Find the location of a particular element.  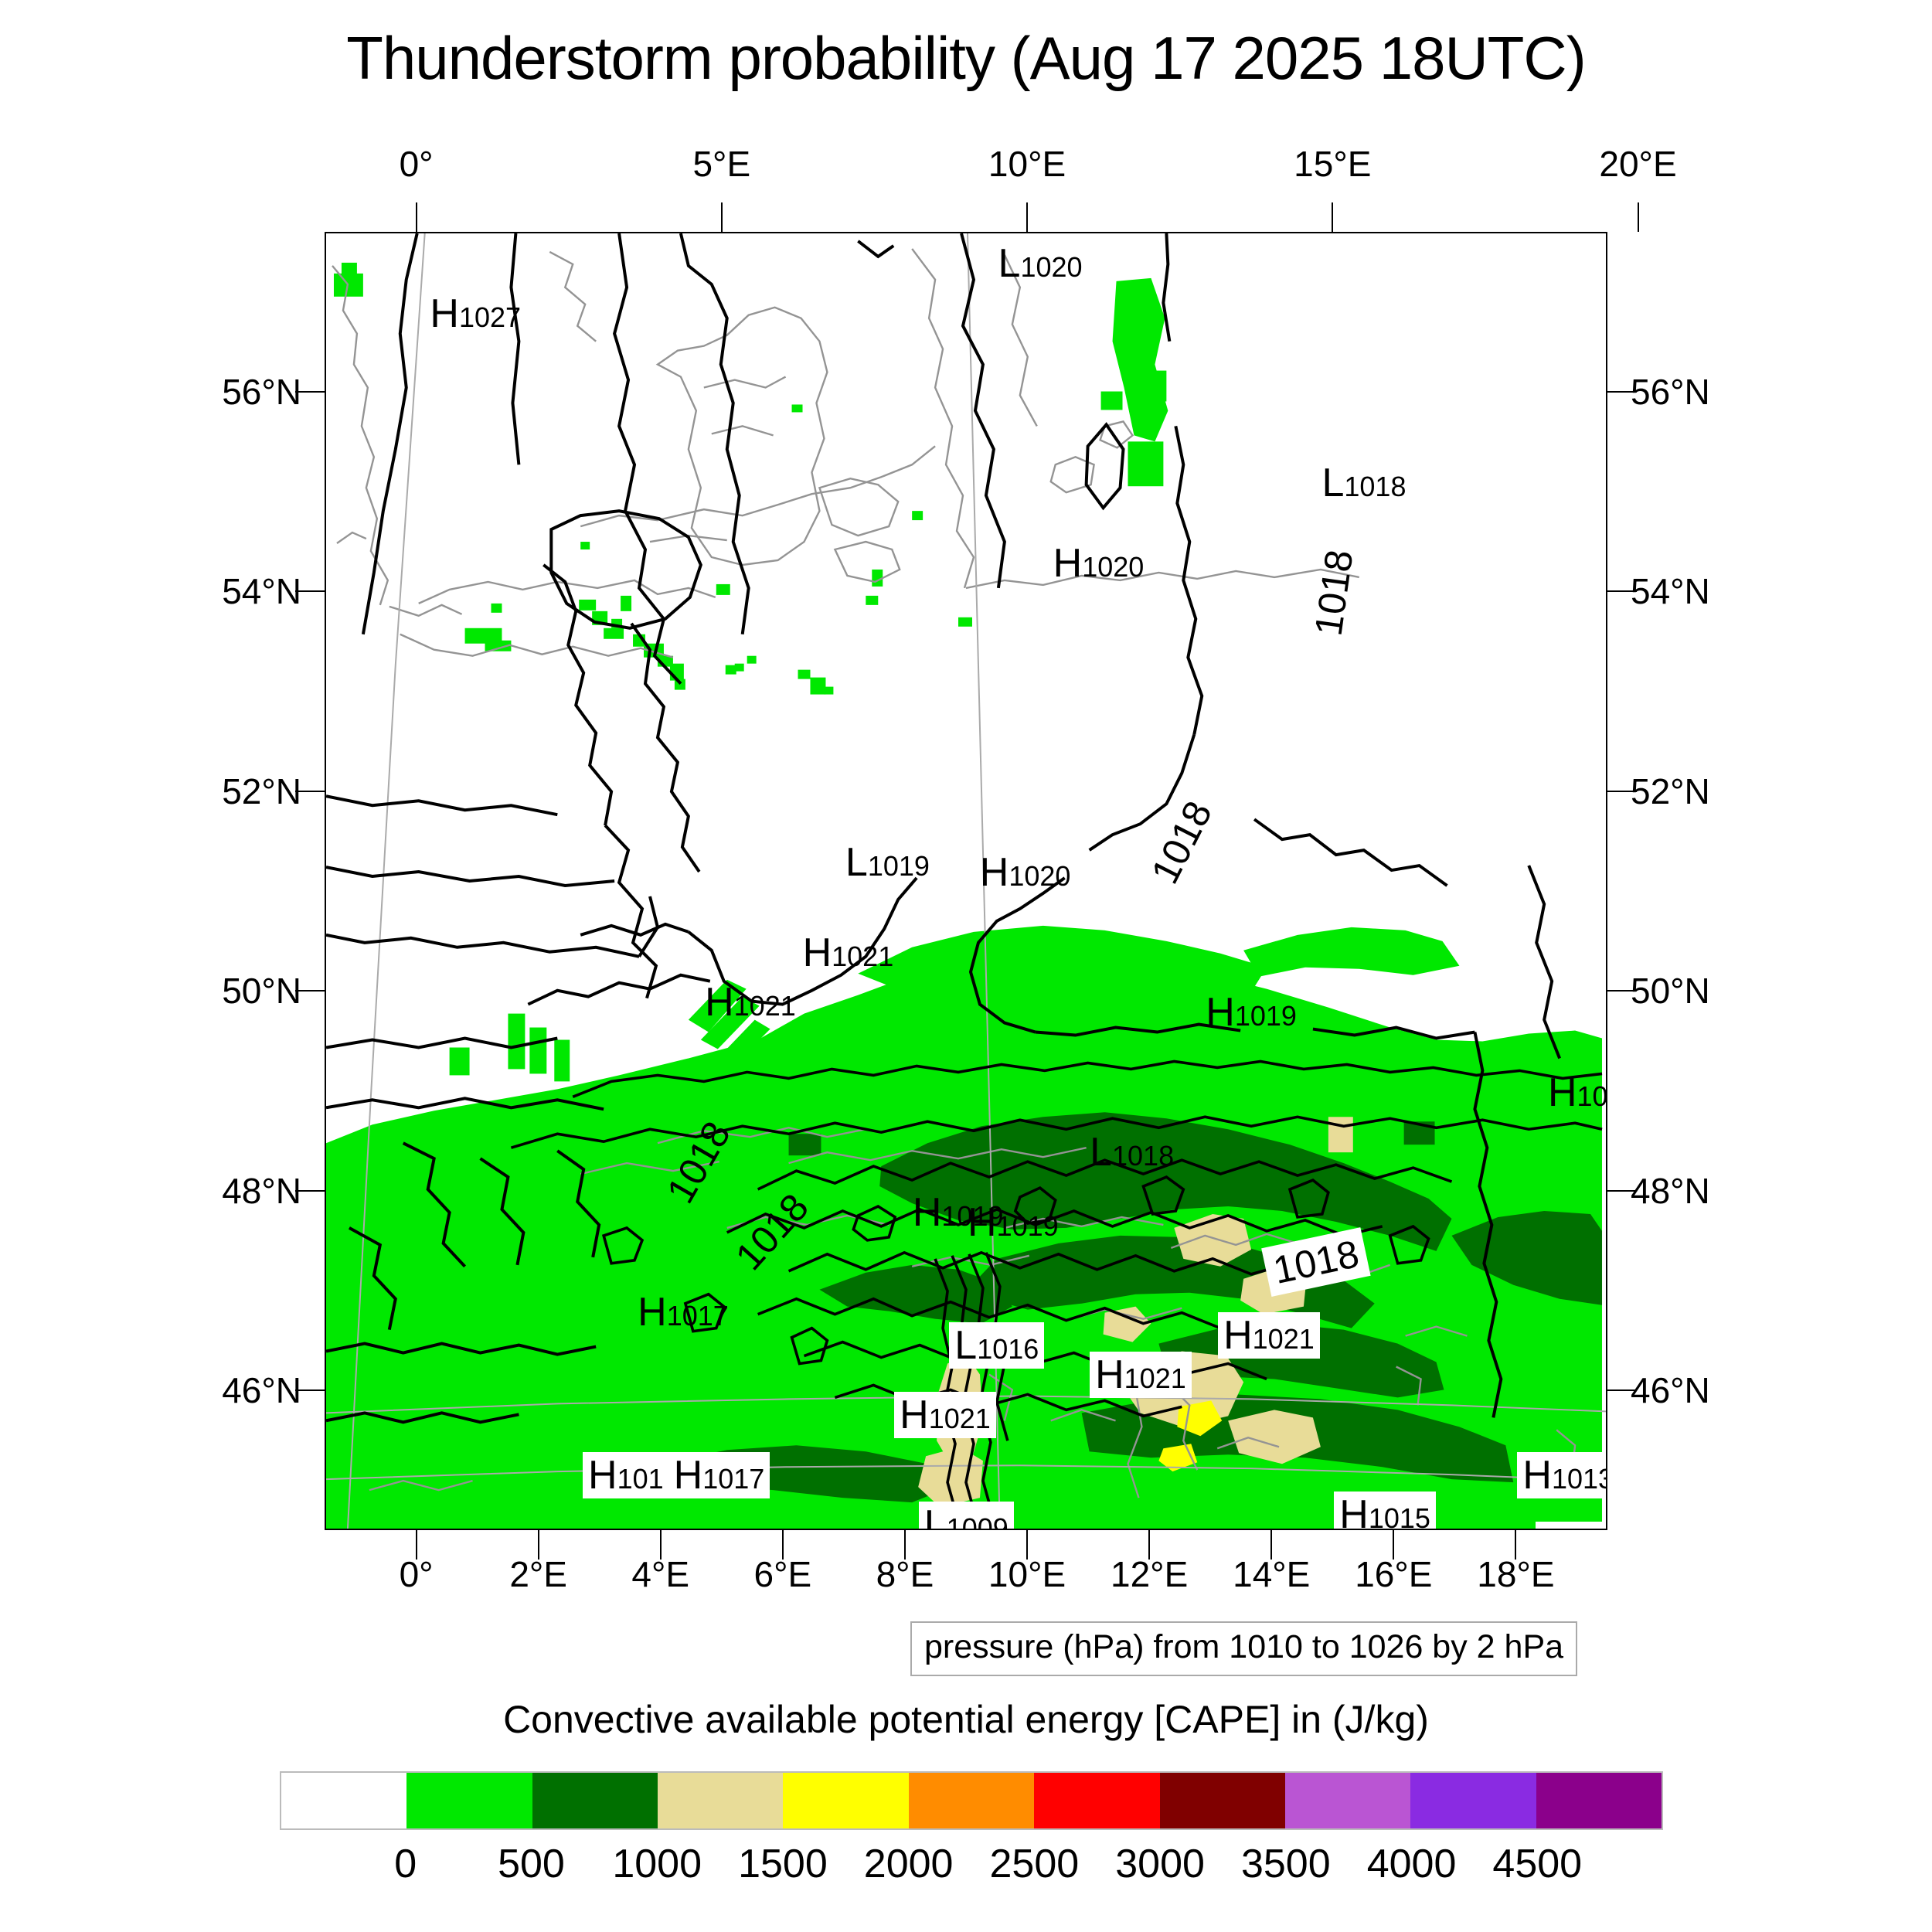

pressure-center-h-1013: H1013 is located at coordinates (1561, 1475).